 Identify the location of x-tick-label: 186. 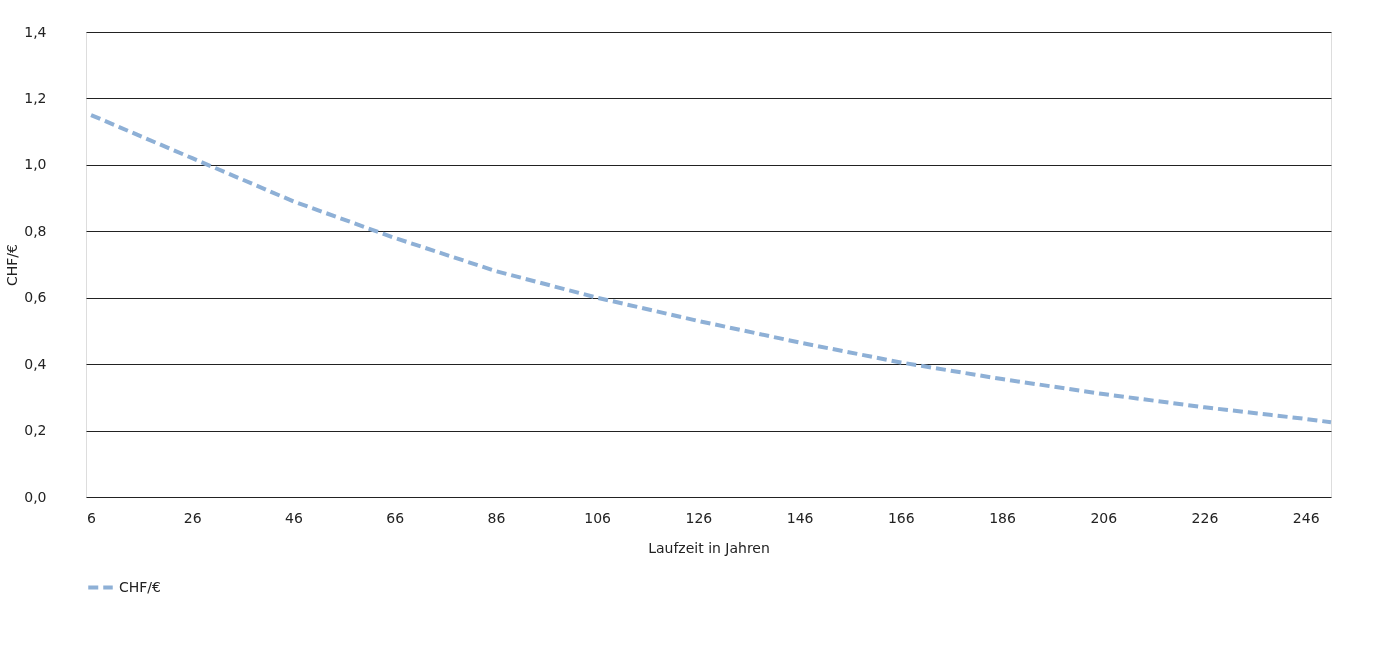
(1002, 517).